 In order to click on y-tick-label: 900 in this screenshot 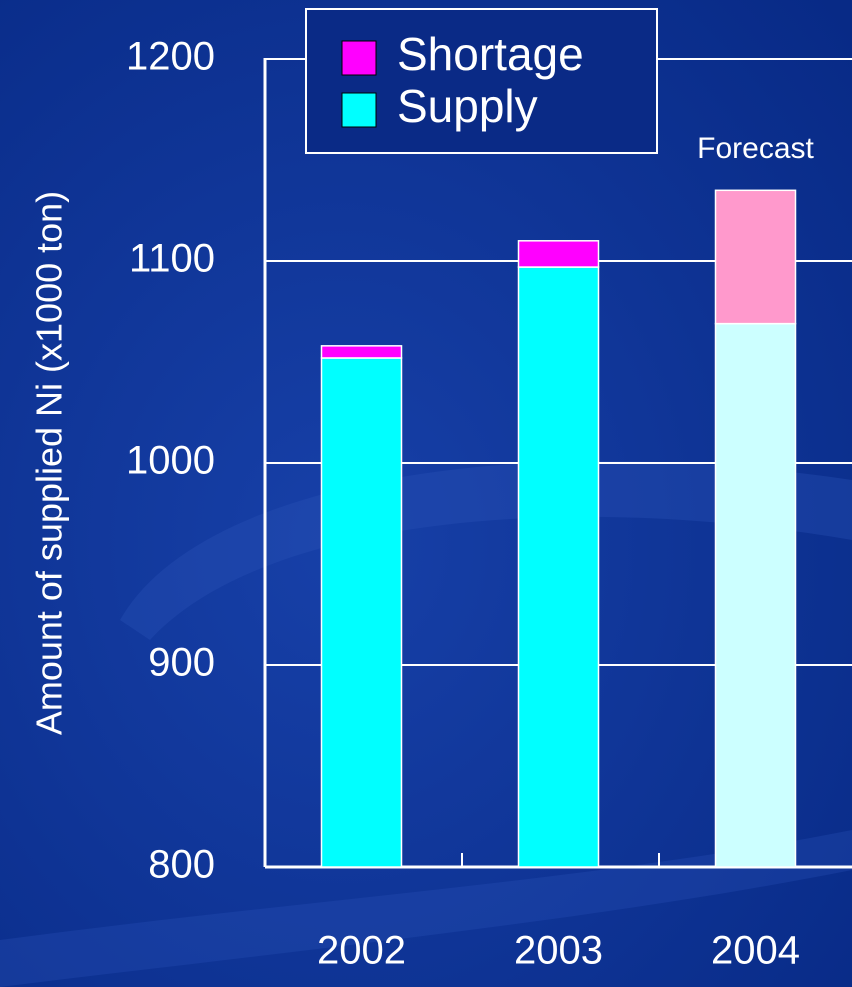, I will do `click(181, 663)`.